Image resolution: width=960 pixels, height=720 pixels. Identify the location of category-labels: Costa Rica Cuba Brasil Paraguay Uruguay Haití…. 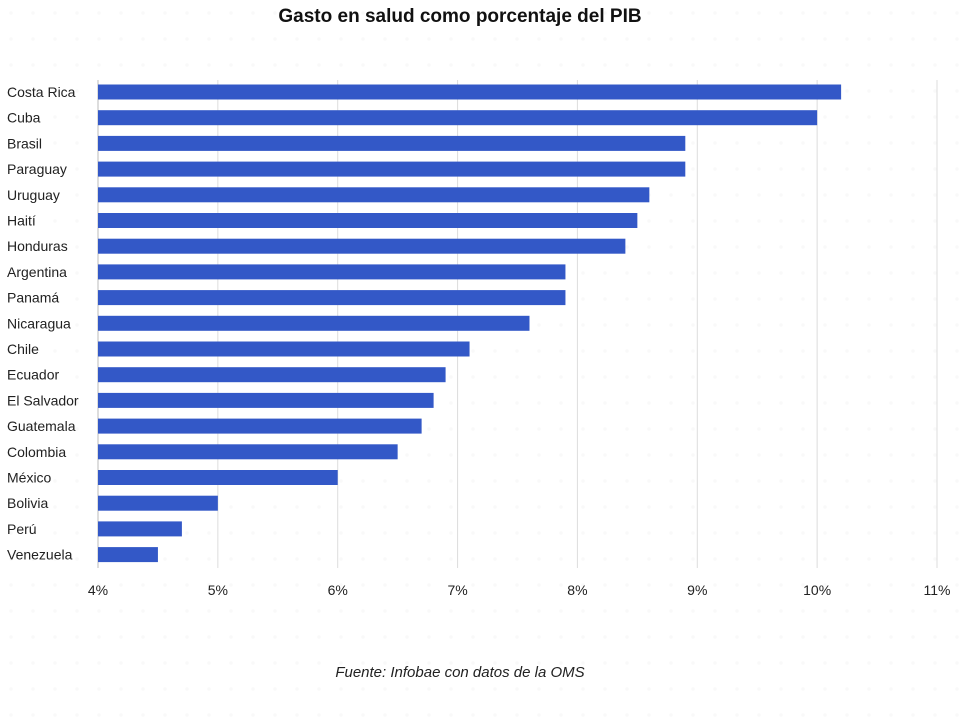
(43, 323).